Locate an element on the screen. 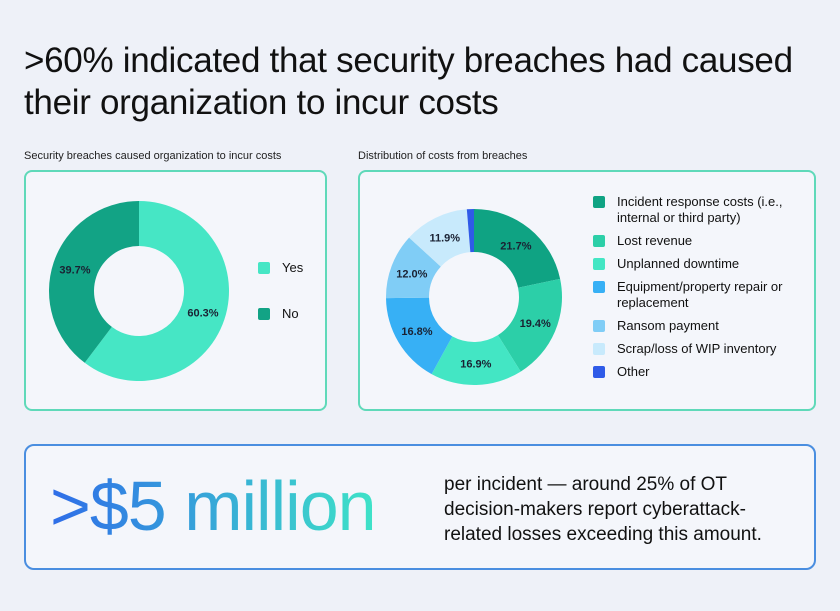  legend-label: No is located at coordinates (290, 313).